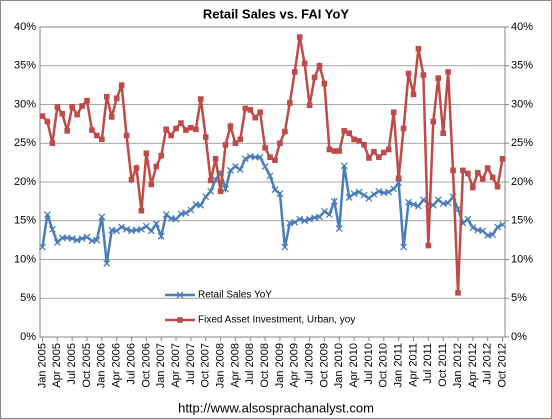 Image resolution: width=552 pixels, height=419 pixels. I want to click on y2-tick-label: 25%, so click(522, 143).